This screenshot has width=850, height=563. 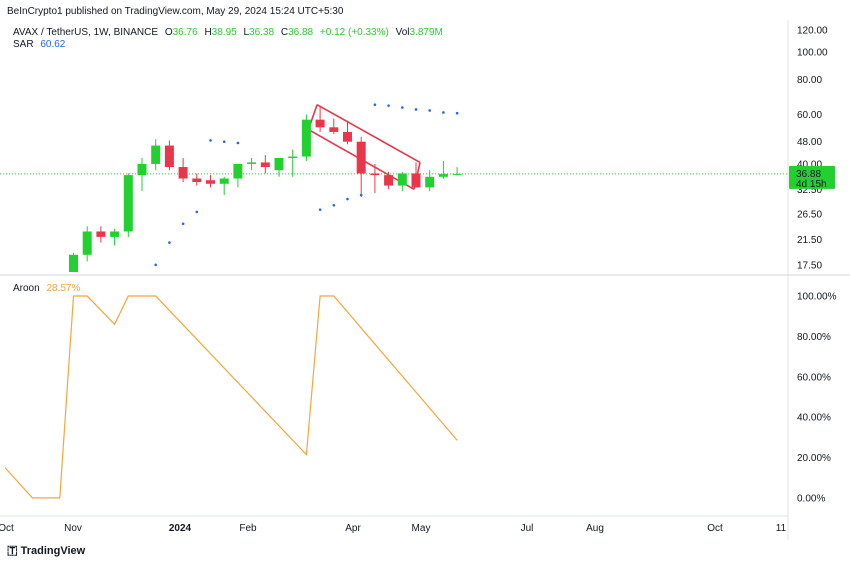 I want to click on sar-row: SAR 60.62, so click(x=228, y=45).